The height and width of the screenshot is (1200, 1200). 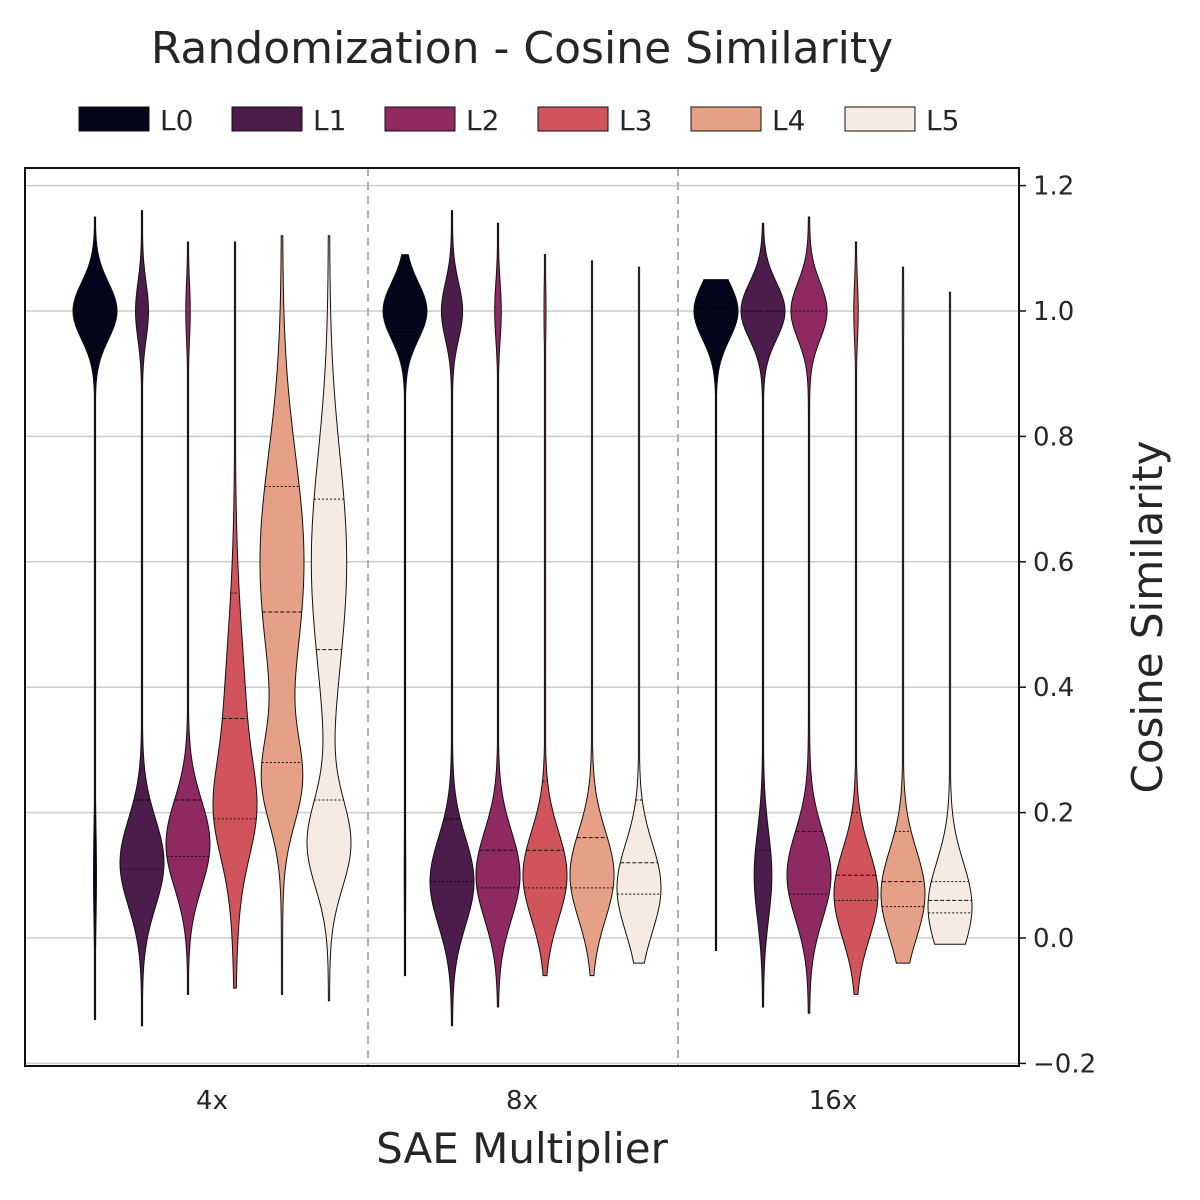 I want to click on y-axis: −0.2 0.0 0.2 0.4 0.6 0.8 1.0 1.2, so click(x=1057, y=625).